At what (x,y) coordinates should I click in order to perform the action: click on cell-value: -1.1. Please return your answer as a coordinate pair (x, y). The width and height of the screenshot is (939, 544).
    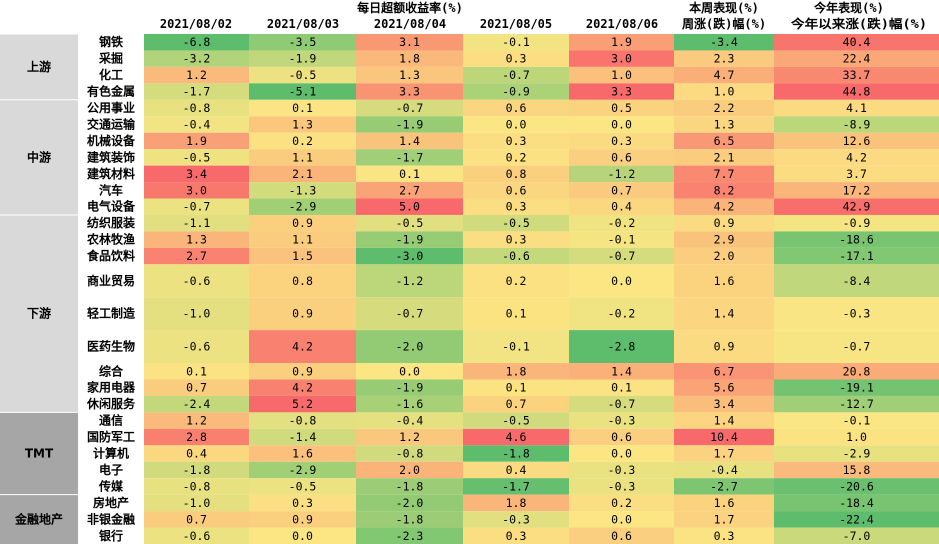
    Looking at the image, I should click on (197, 223).